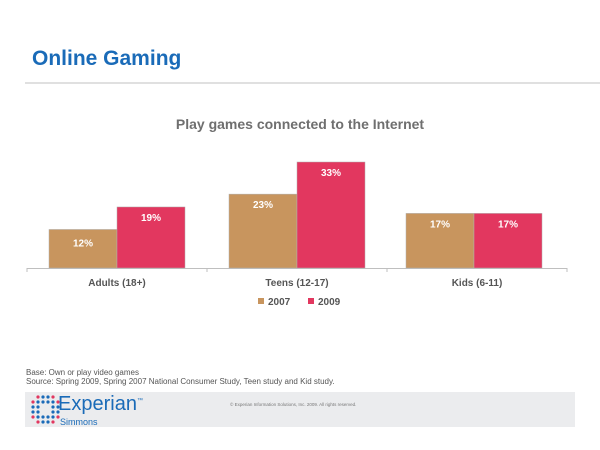 Image resolution: width=600 pixels, height=450 pixels. I want to click on footer-band, so click(300, 409).